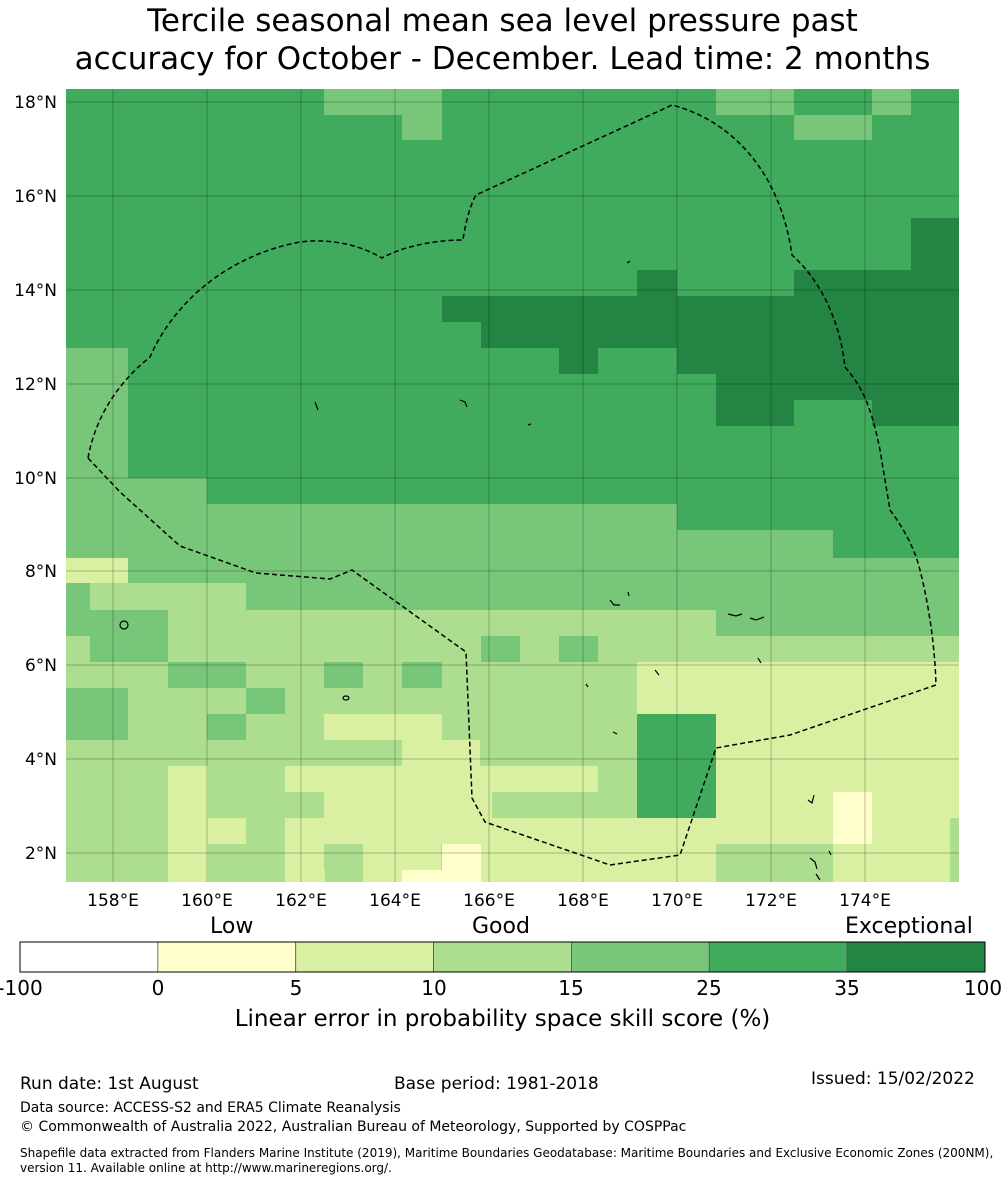 The width and height of the screenshot is (1005, 1185). Describe the element at coordinates (709, 988) in the screenshot. I see `colorbar-tick: 25` at that location.